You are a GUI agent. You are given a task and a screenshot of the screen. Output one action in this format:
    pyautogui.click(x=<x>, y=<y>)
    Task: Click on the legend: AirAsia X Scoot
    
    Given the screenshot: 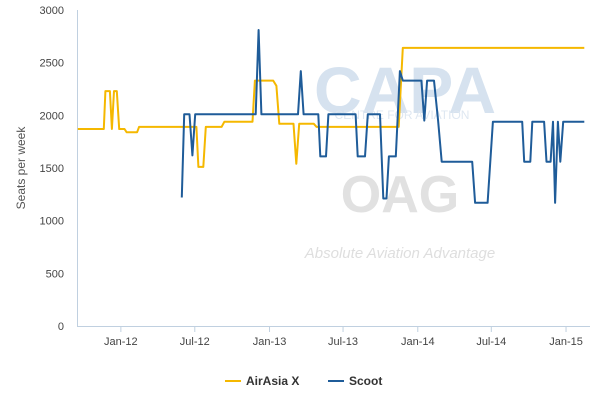 What is the action you would take?
    pyautogui.click(x=303, y=381)
    